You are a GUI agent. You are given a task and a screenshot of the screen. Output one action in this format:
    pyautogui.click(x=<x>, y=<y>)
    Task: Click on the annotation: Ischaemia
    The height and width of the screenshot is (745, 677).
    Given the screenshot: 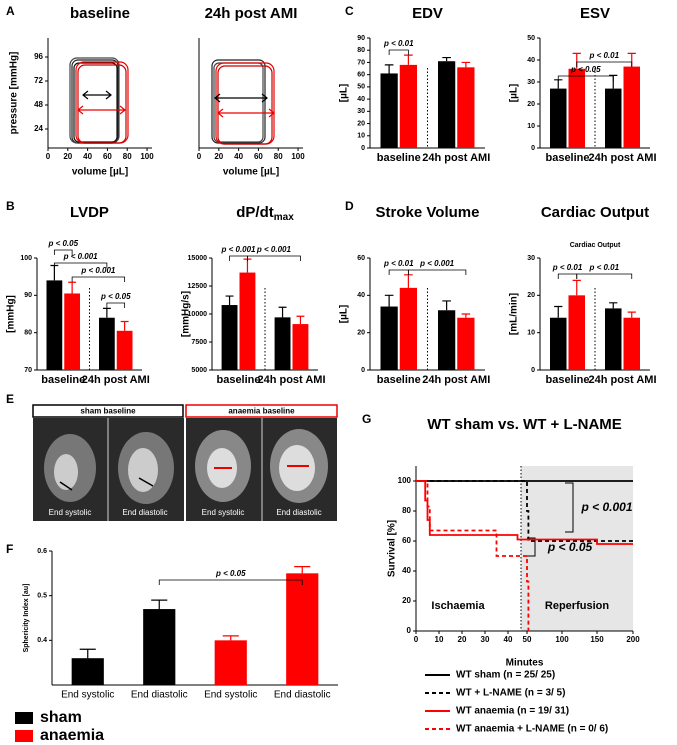 What is the action you would take?
    pyautogui.click(x=458, y=606)
    